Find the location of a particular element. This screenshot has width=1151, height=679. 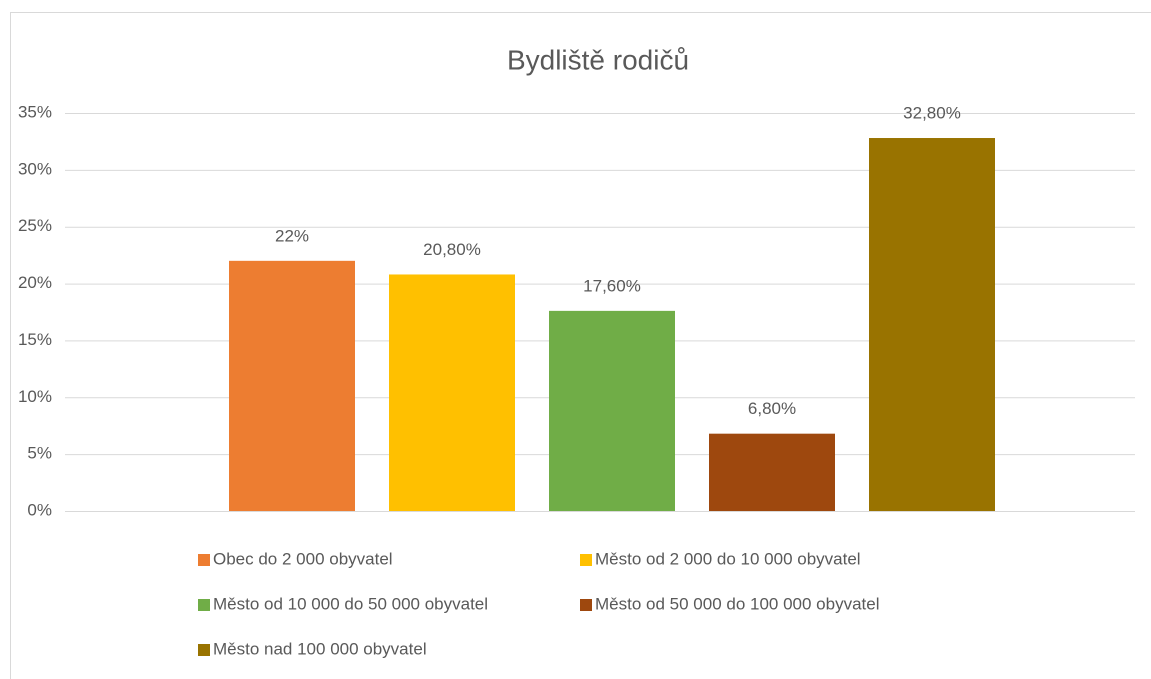

legend-label: Město nad 100 000 obyvatel is located at coordinates (320, 648).